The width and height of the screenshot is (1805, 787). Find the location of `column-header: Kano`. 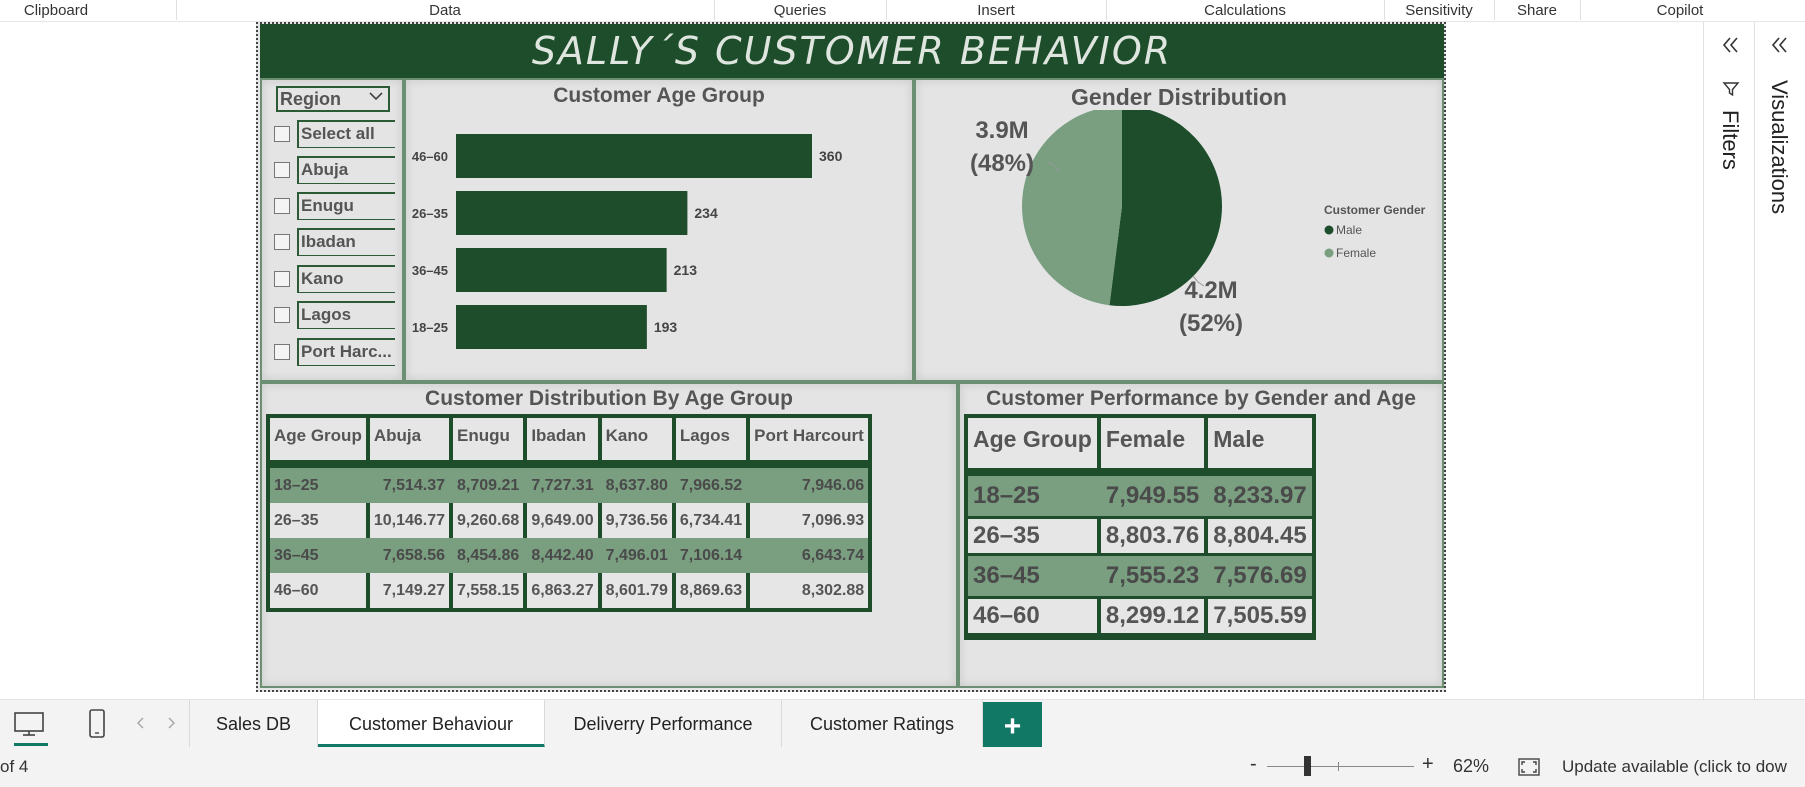

column-header: Kano is located at coordinates (638, 443).